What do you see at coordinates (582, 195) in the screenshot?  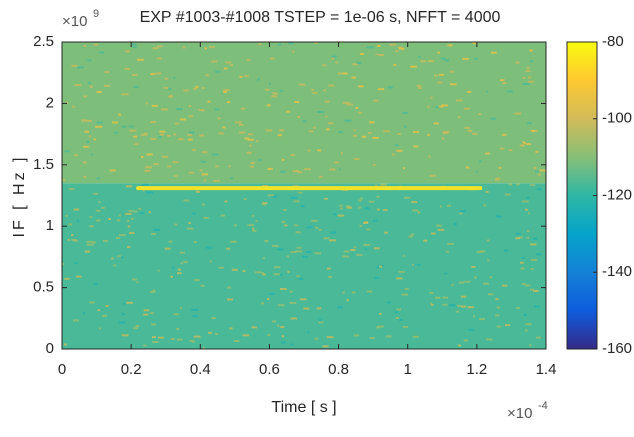 I see `colorbar` at bounding box center [582, 195].